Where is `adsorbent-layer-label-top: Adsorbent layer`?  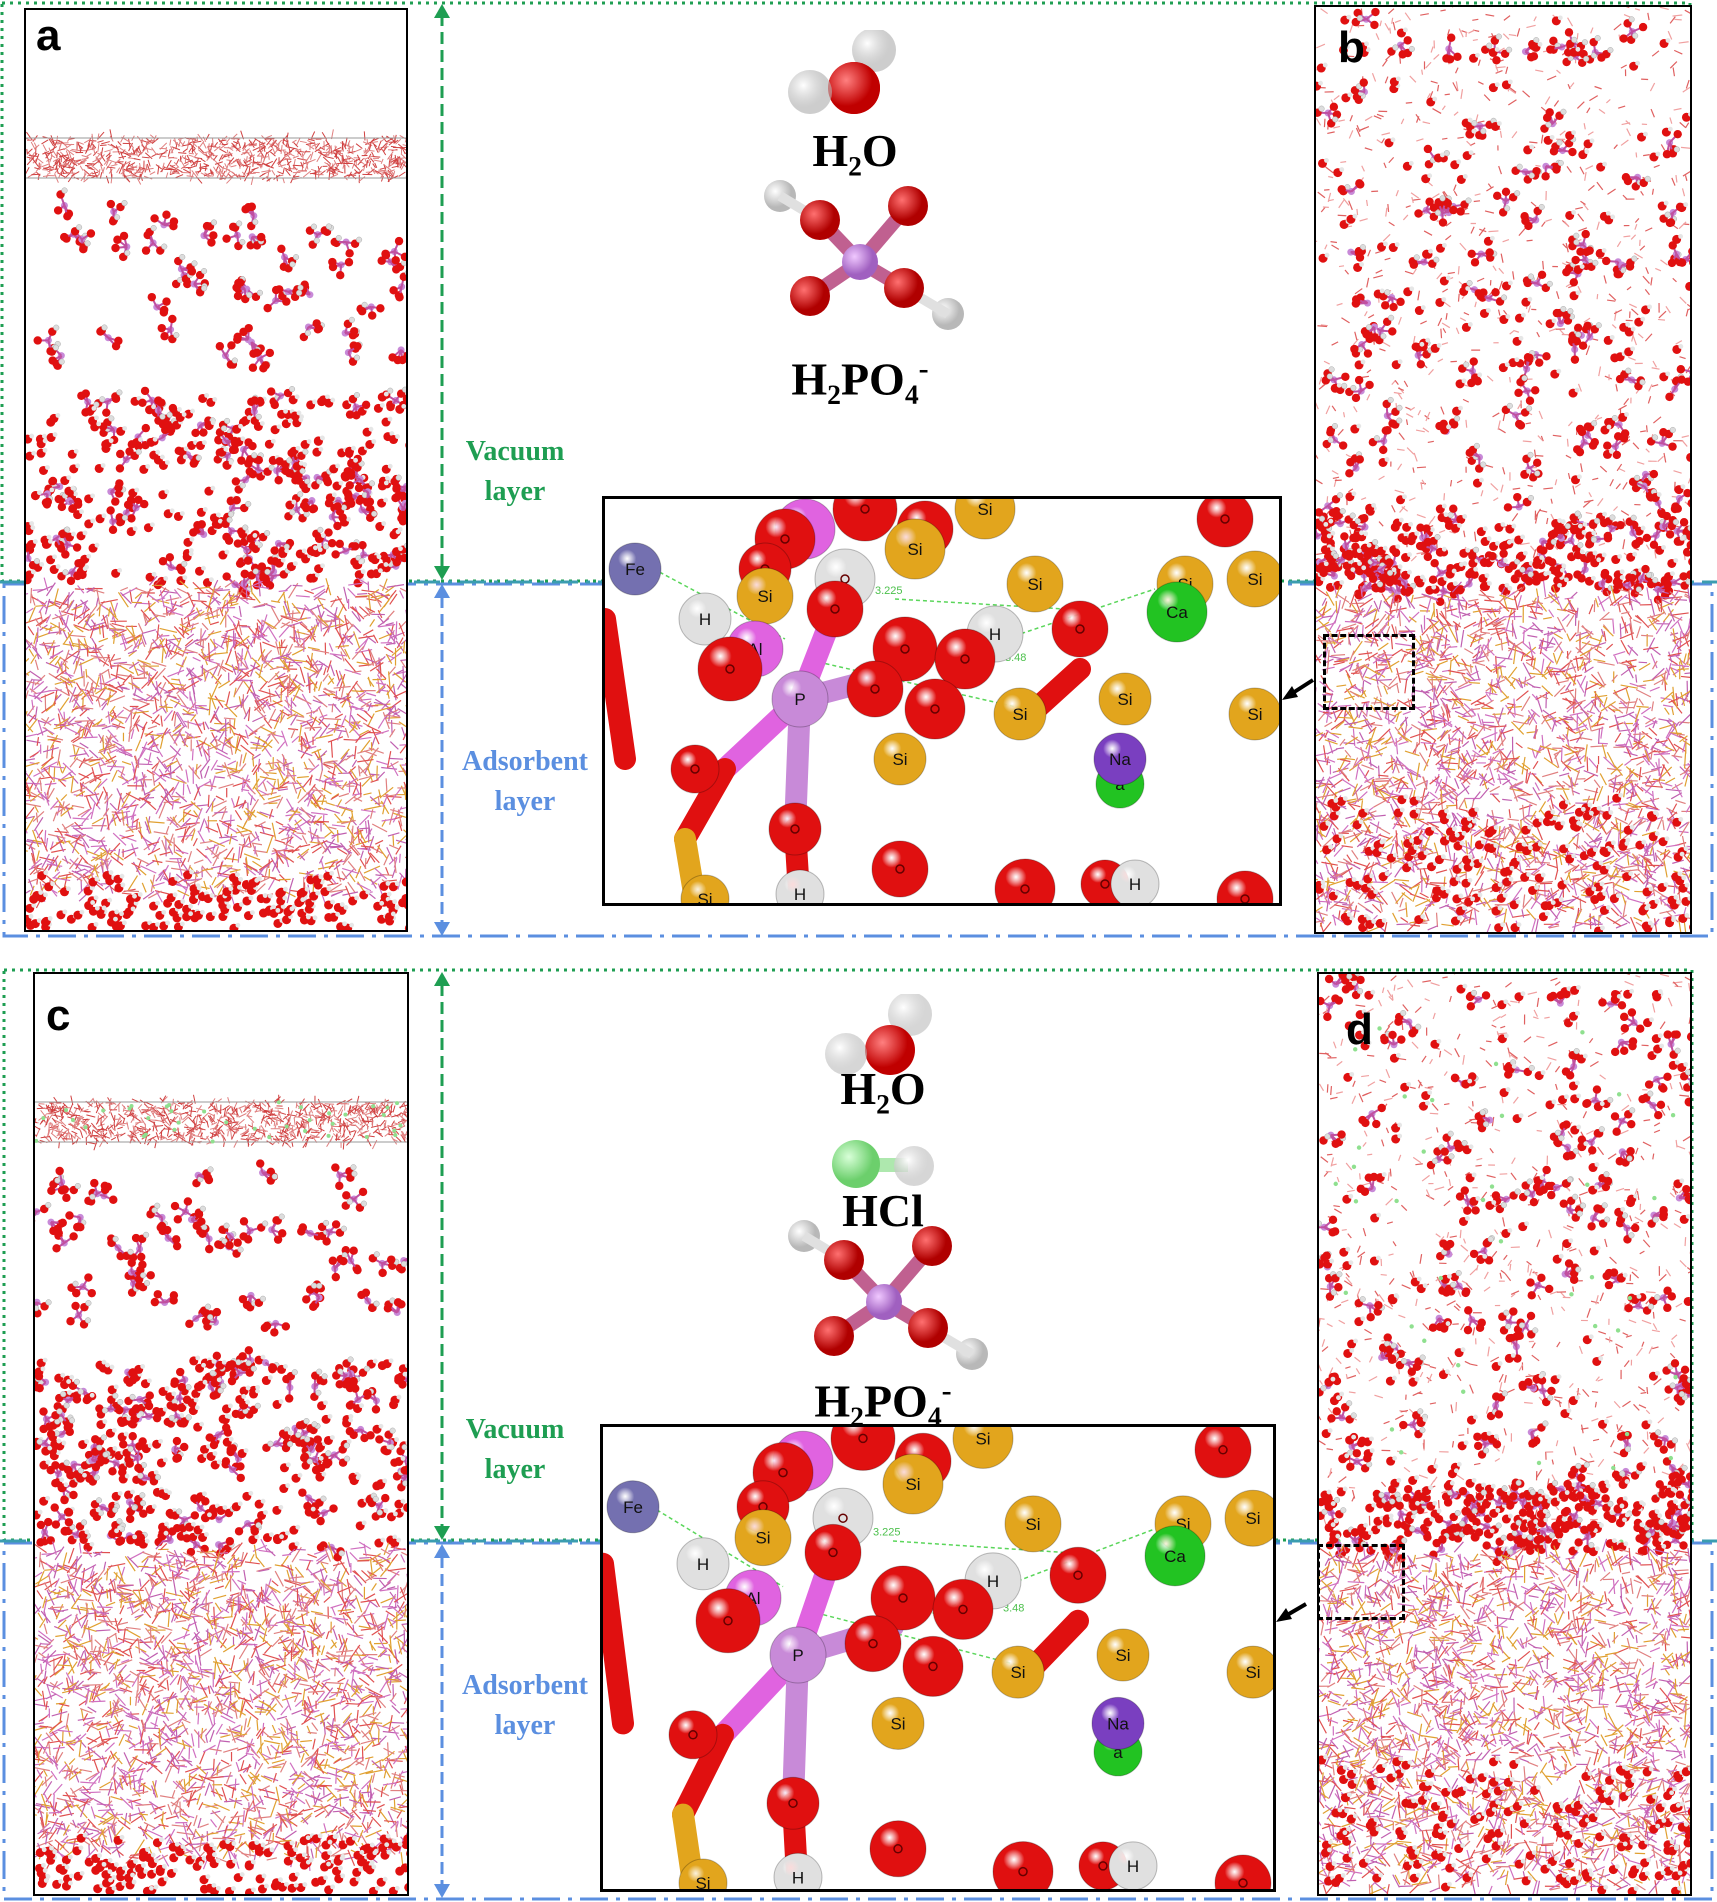 adsorbent-layer-label-top: Adsorbent layer is located at coordinates (525, 782).